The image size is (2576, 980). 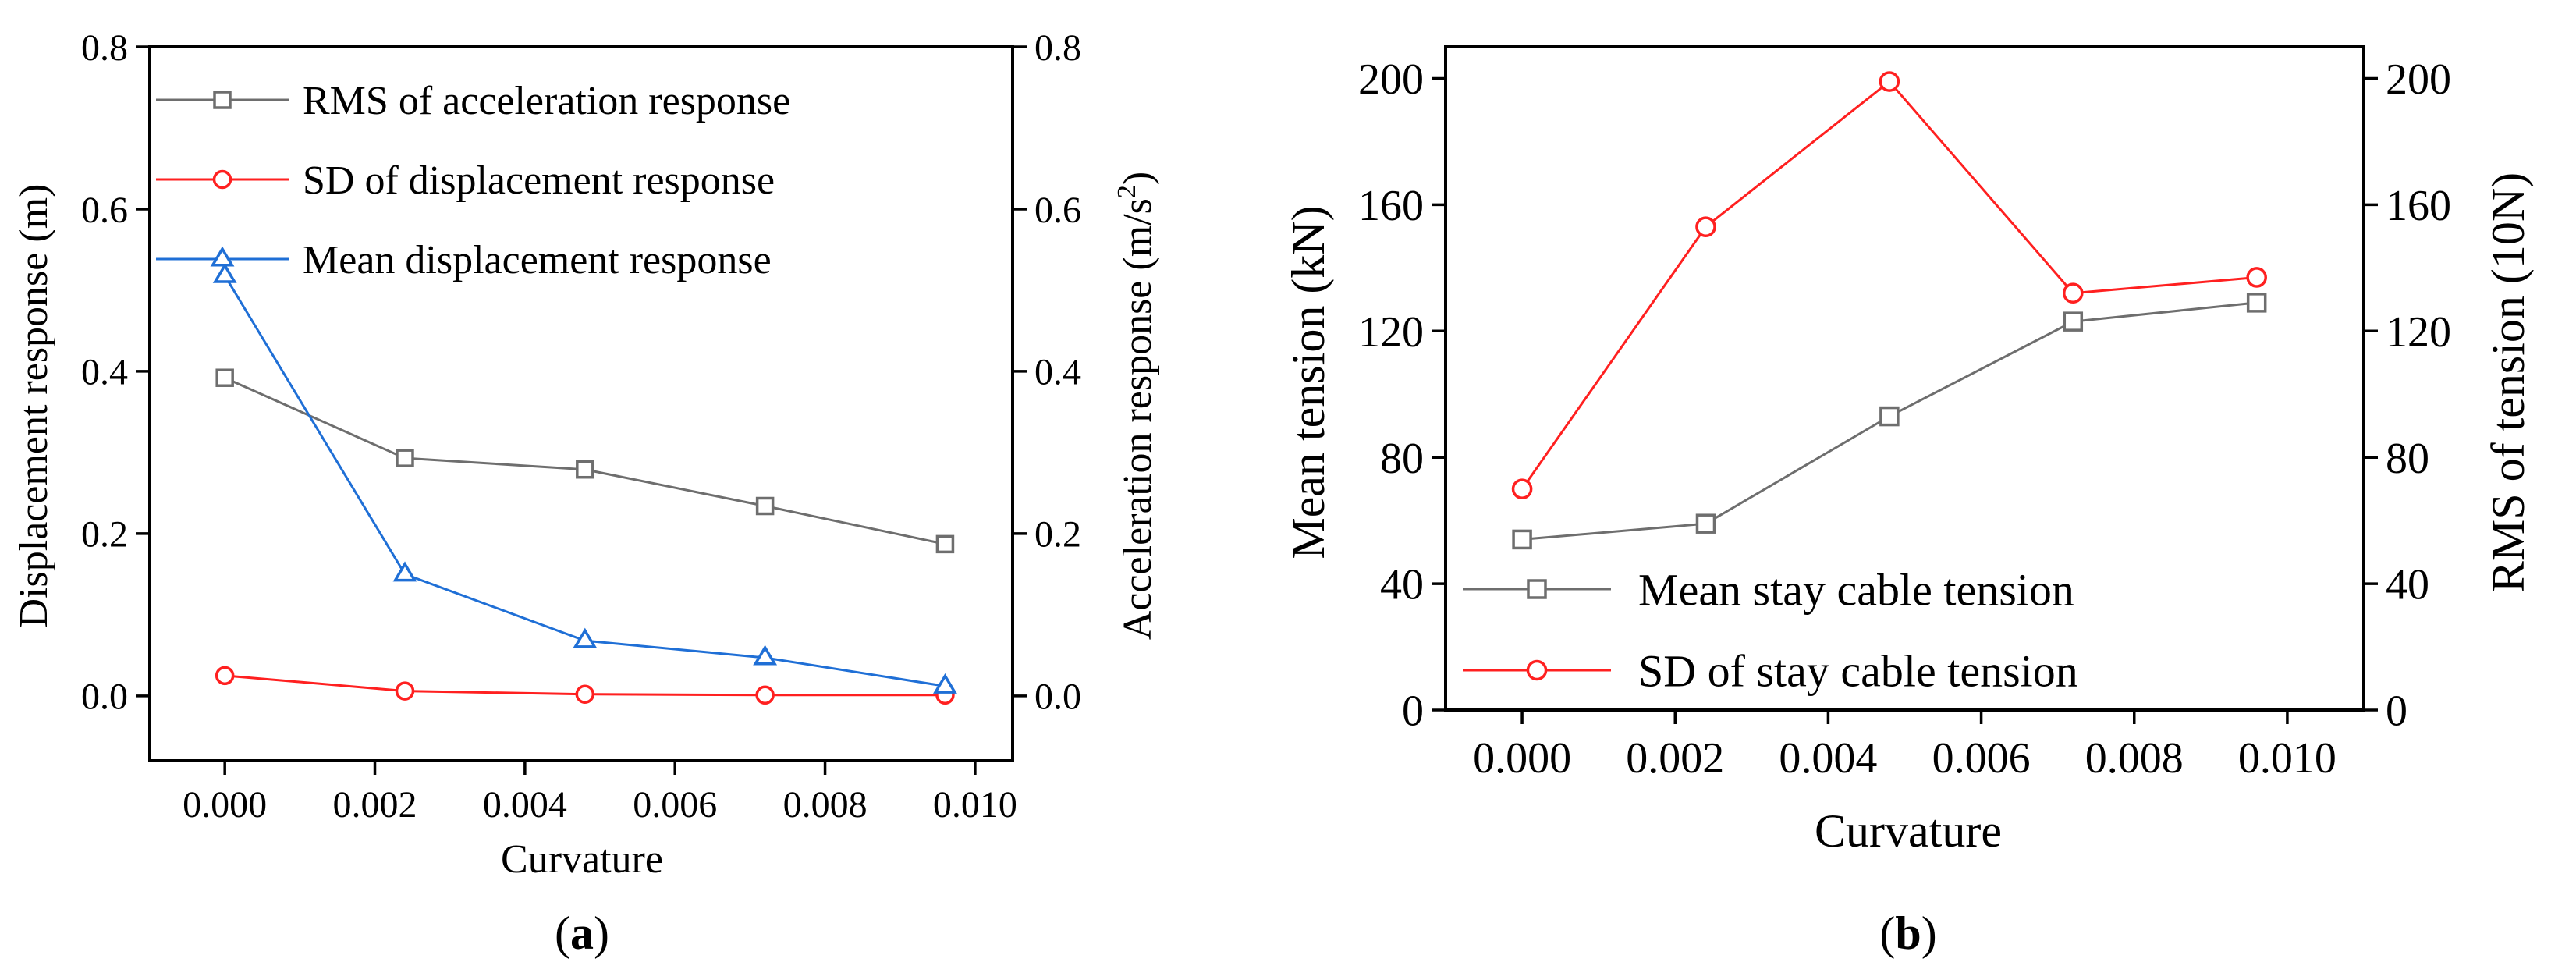 I want to click on panel-a-series-layer, so click(x=584, y=484).